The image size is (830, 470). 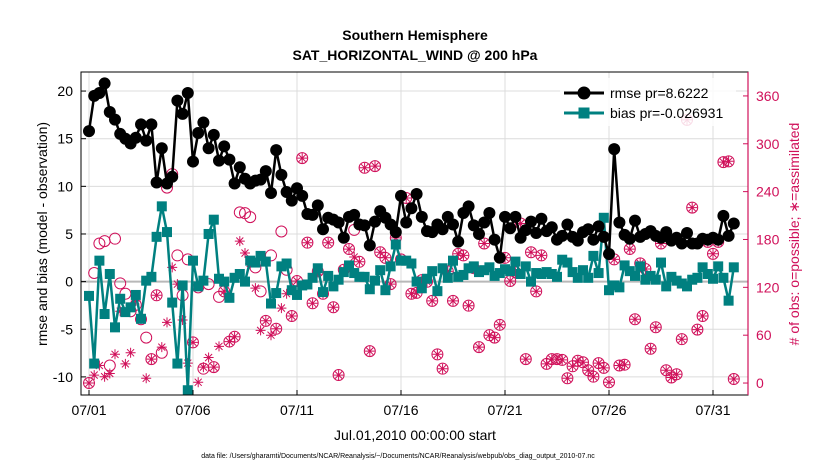 I want to click on x-tick-label: 07/01, so click(x=88, y=410).